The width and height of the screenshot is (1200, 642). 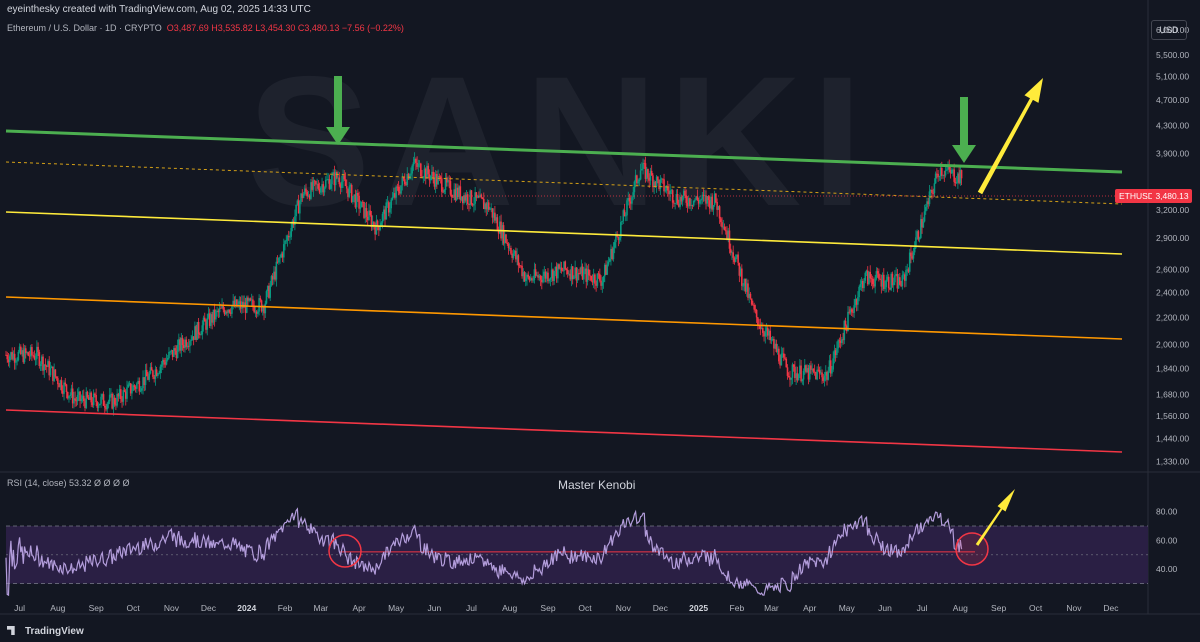 I want to click on time-tick-label: Mar, so click(x=321, y=608).